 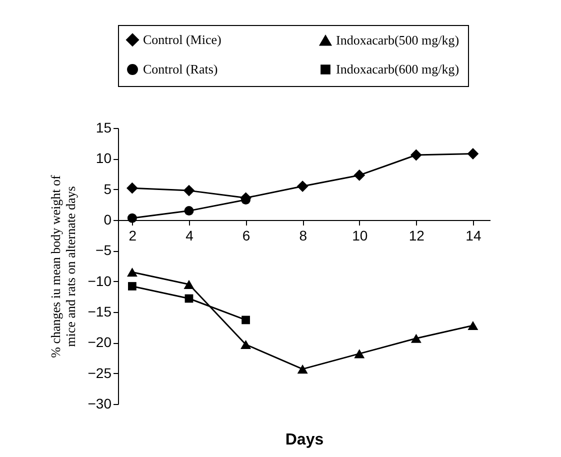 I want to click on y-tick-label: 15, so click(x=104, y=128).